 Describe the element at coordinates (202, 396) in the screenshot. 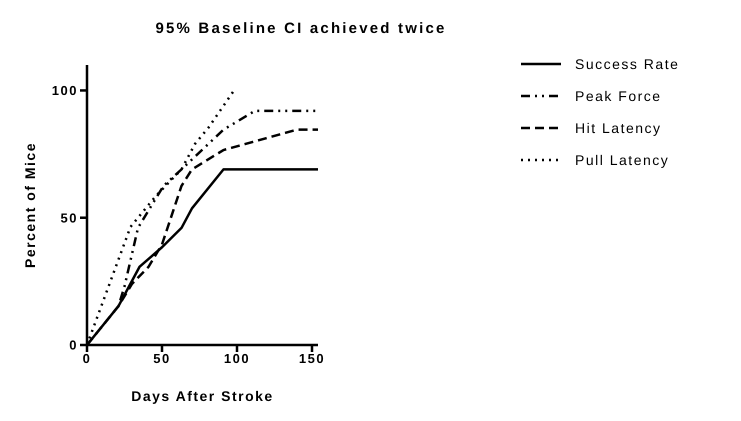

I see `x-axis-title: Days After Stroke` at that location.